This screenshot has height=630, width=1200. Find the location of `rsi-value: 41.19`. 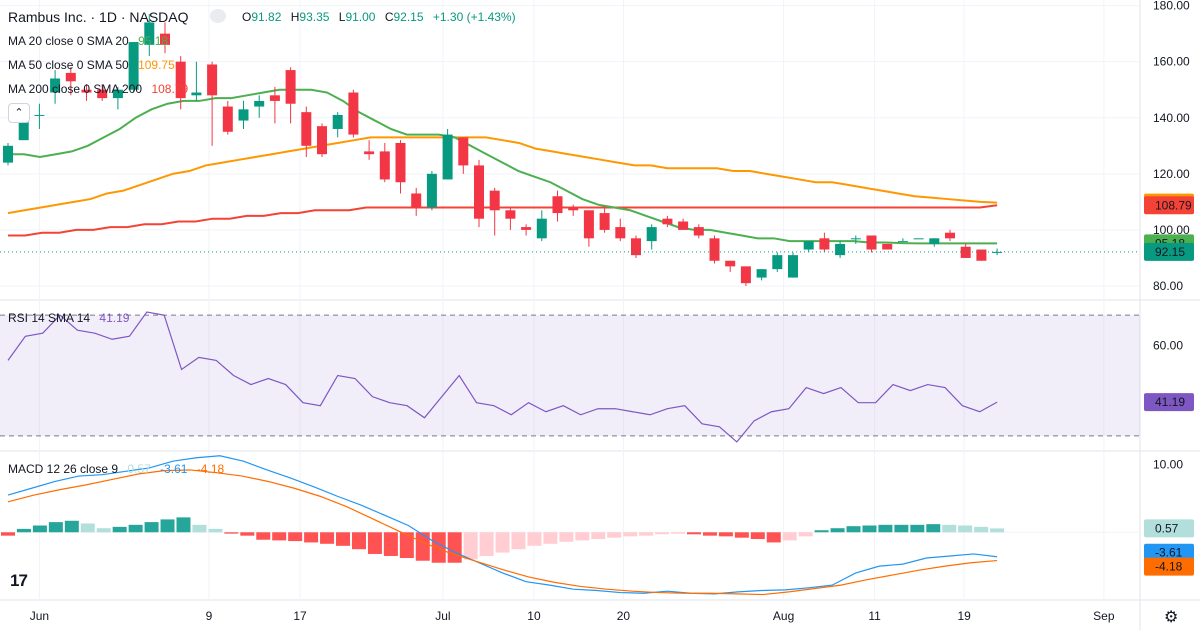

rsi-value: 41.19 is located at coordinates (114, 318).